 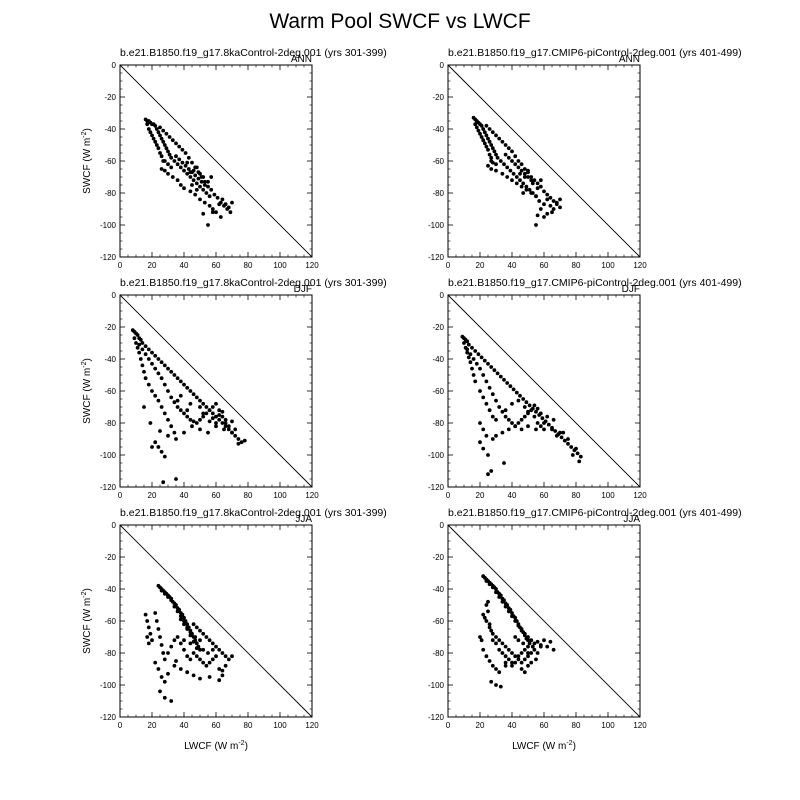 I want to click on y-tick-label: 0, so click(x=442, y=65).